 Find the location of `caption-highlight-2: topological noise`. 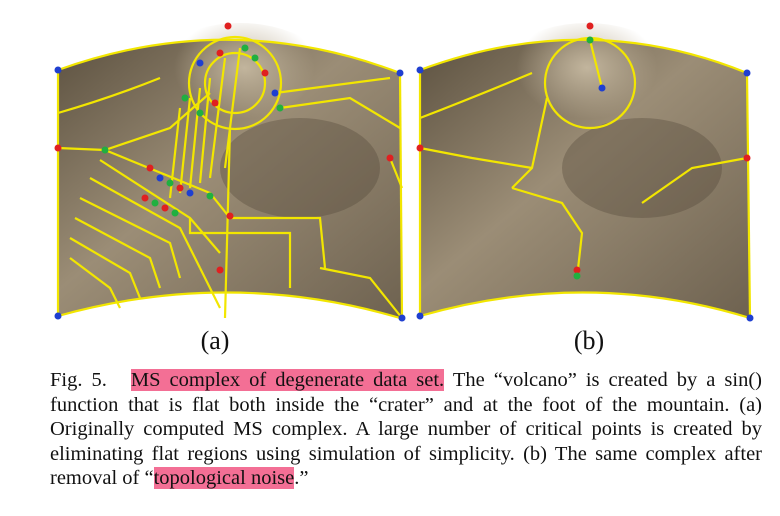

caption-highlight-2: topological noise is located at coordinates (224, 478).